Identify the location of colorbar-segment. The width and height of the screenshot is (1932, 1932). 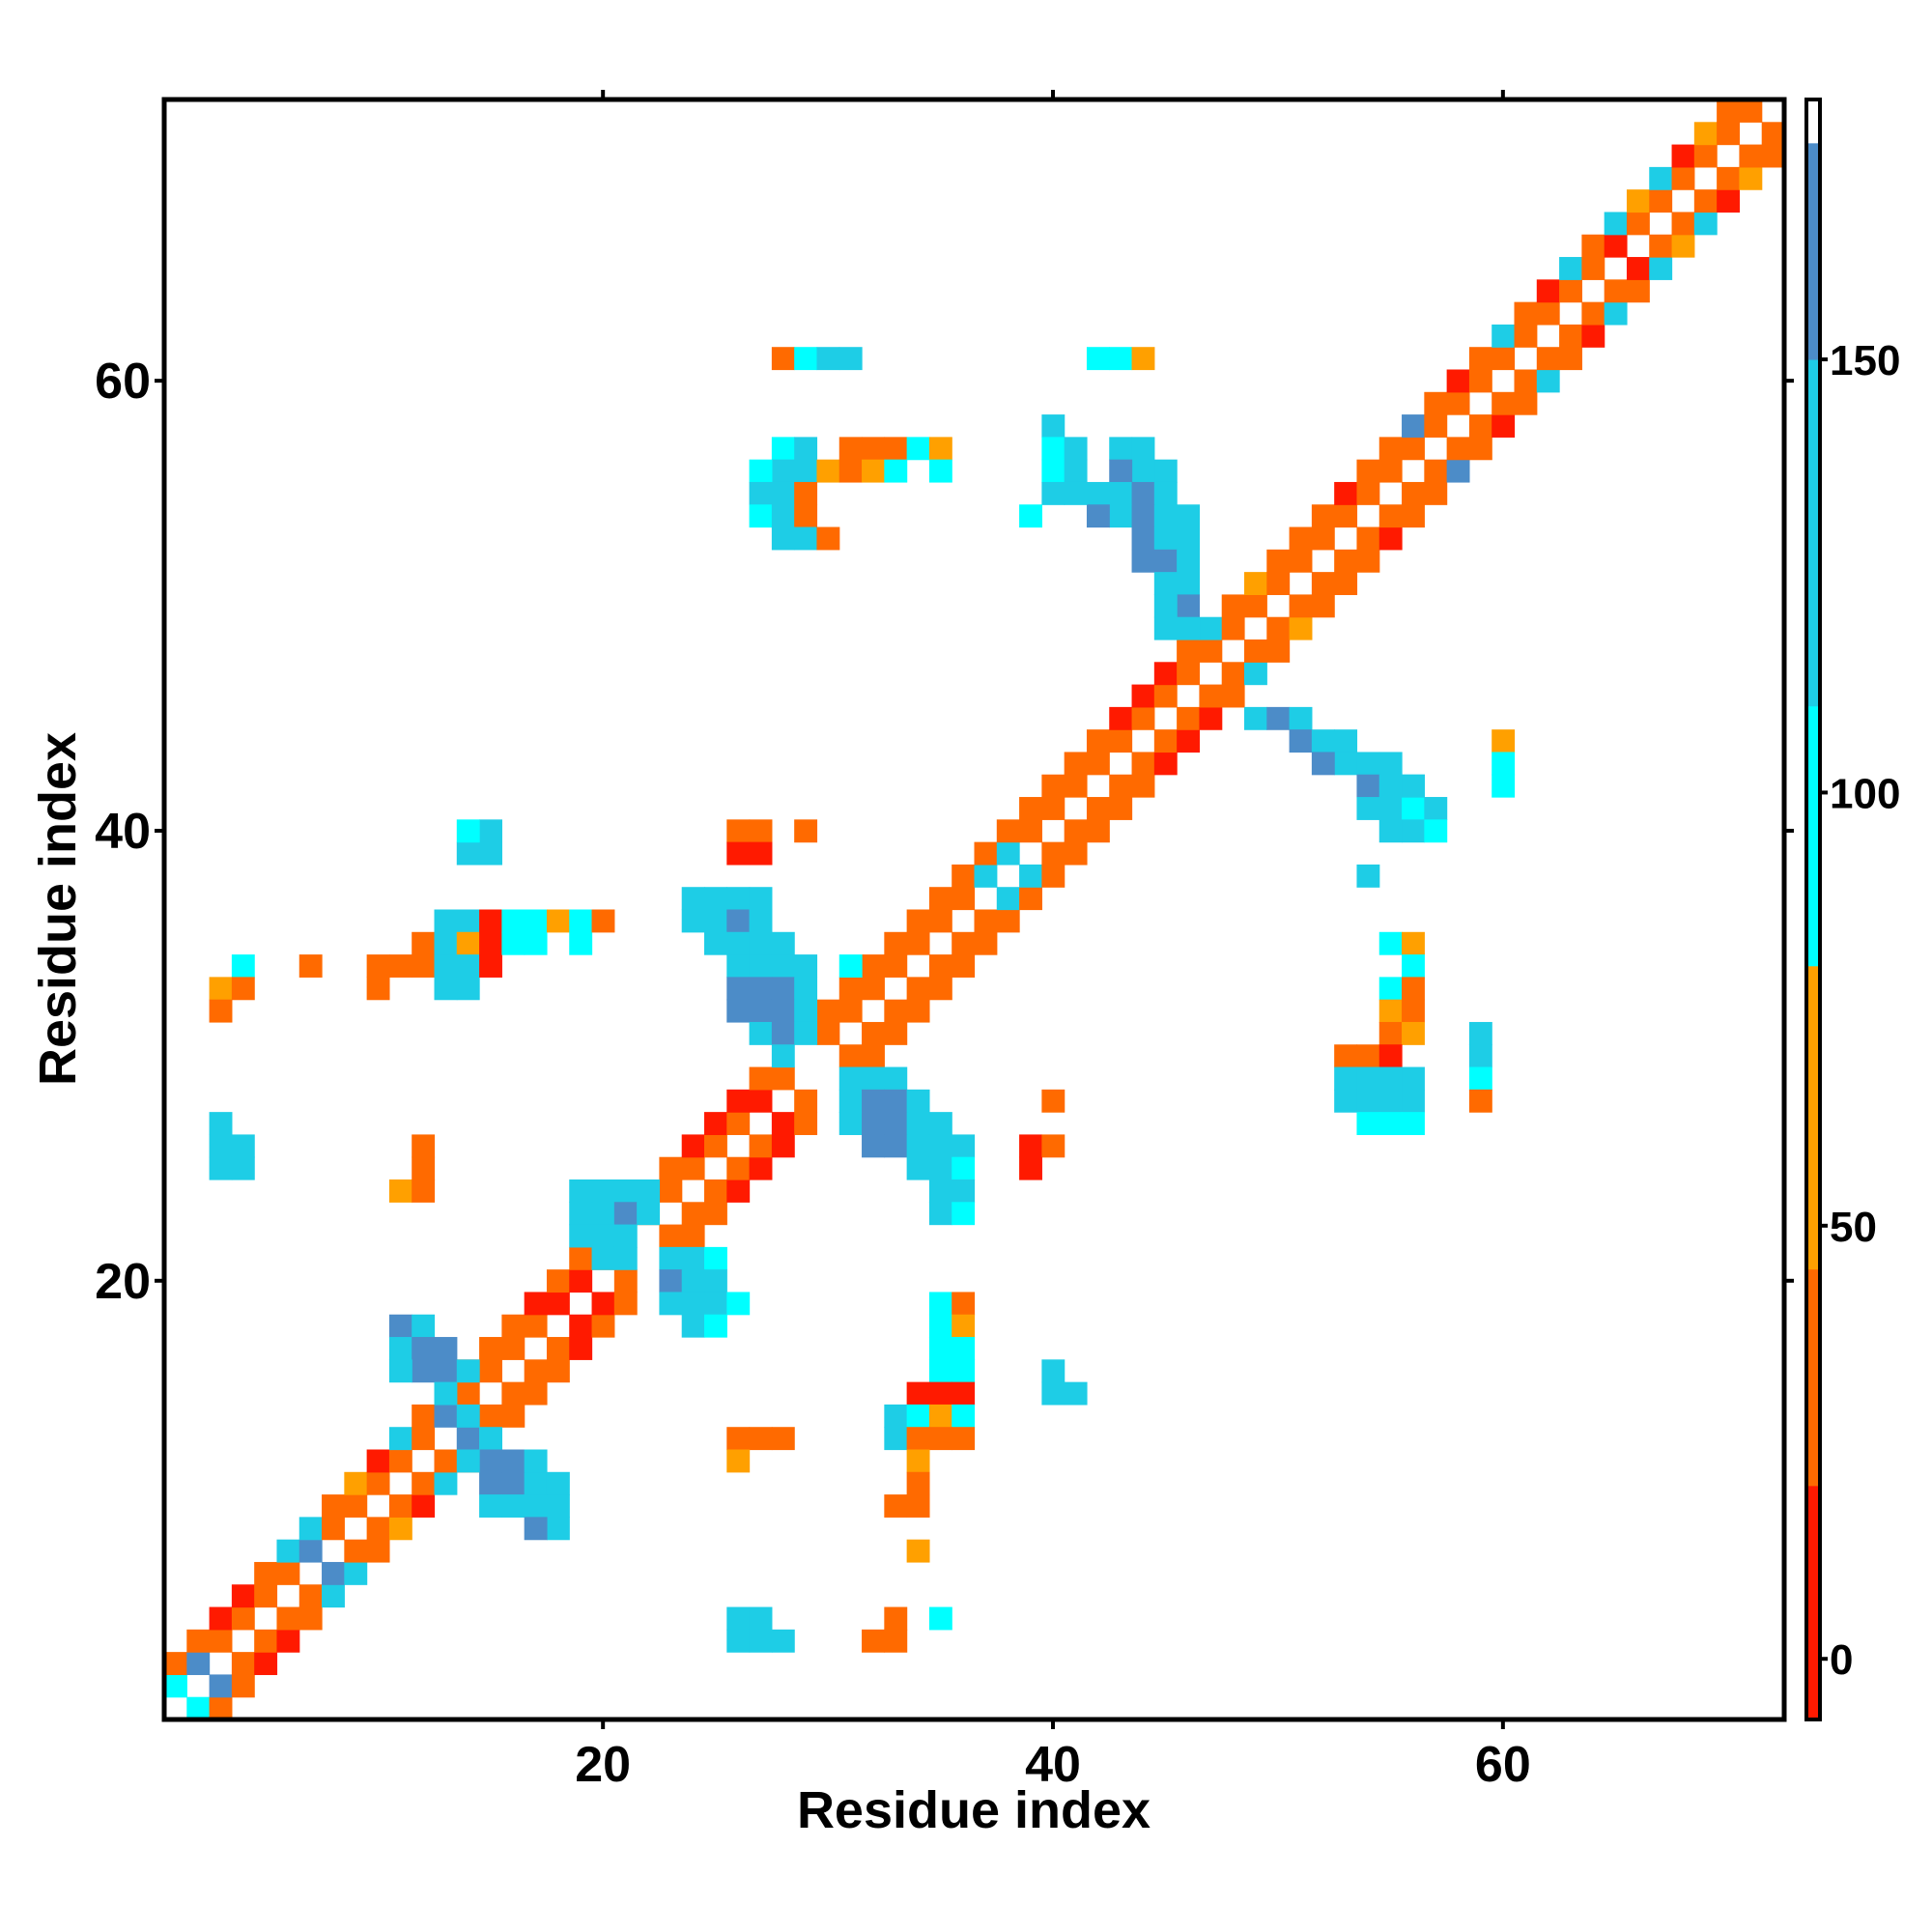
(1813, 836).